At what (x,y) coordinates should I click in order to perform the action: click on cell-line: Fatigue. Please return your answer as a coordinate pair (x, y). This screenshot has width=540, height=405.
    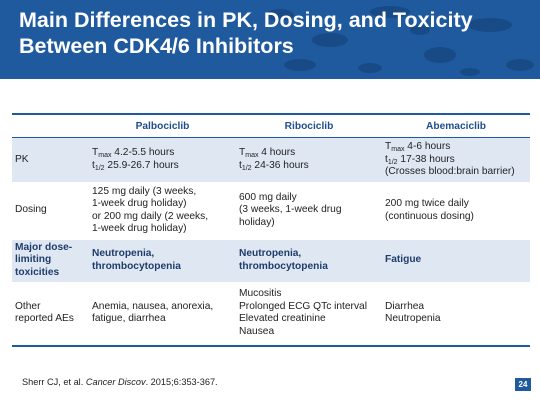
    Looking at the image, I should click on (403, 260).